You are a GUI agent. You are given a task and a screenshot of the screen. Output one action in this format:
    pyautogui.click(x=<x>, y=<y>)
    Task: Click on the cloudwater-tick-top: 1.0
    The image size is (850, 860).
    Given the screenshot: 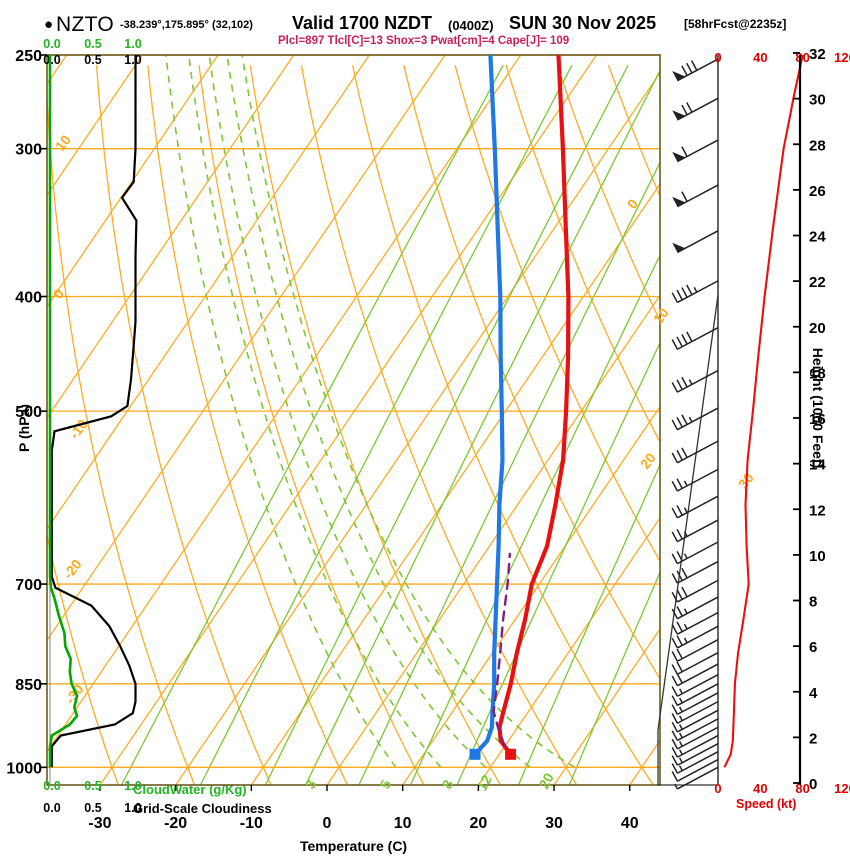 What is the action you would take?
    pyautogui.click(x=132, y=44)
    